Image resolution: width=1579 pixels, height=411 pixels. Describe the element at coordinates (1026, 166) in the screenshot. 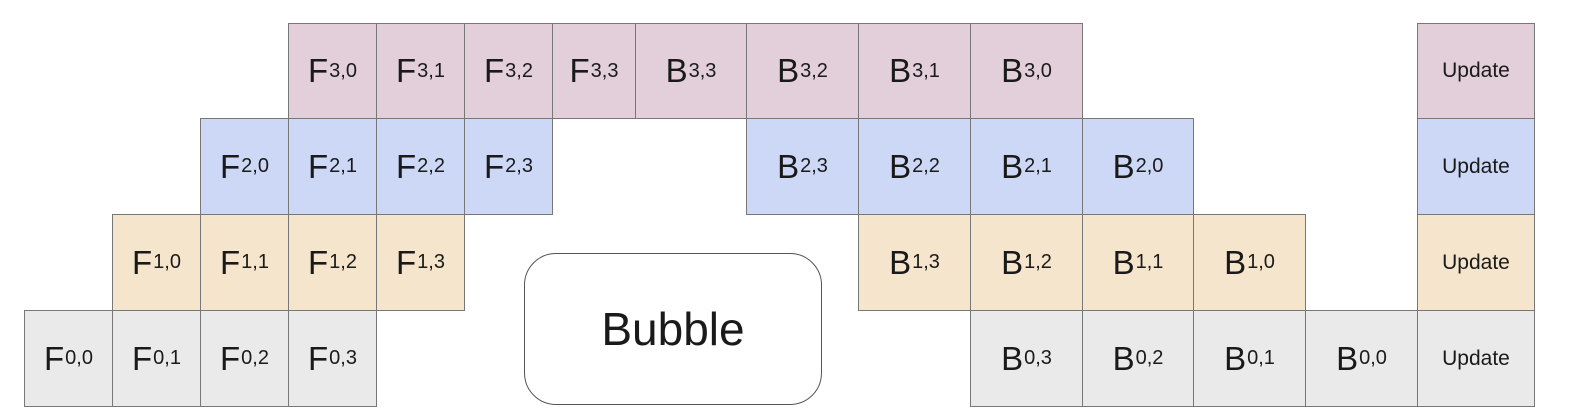

I see `backward-cell-2-1: B 2,1` at that location.